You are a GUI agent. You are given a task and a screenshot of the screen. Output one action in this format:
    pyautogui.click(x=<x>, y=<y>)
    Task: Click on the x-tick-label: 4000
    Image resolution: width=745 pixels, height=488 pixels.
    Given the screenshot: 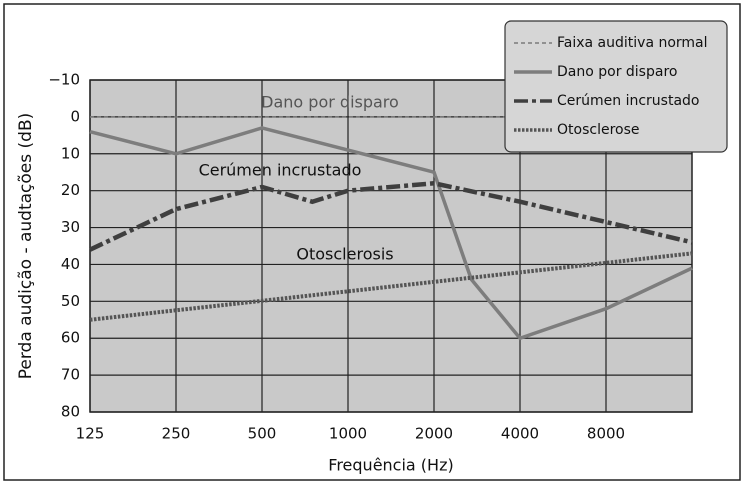 What is the action you would take?
    pyautogui.click(x=520, y=434)
    